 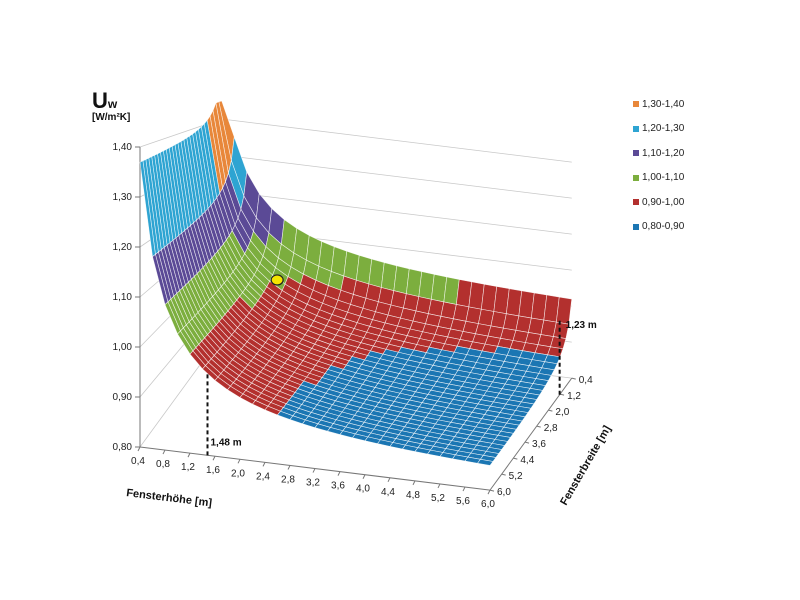 What do you see at coordinates (123, 297) in the screenshot?
I see `z-tick-label: 1,10` at bounding box center [123, 297].